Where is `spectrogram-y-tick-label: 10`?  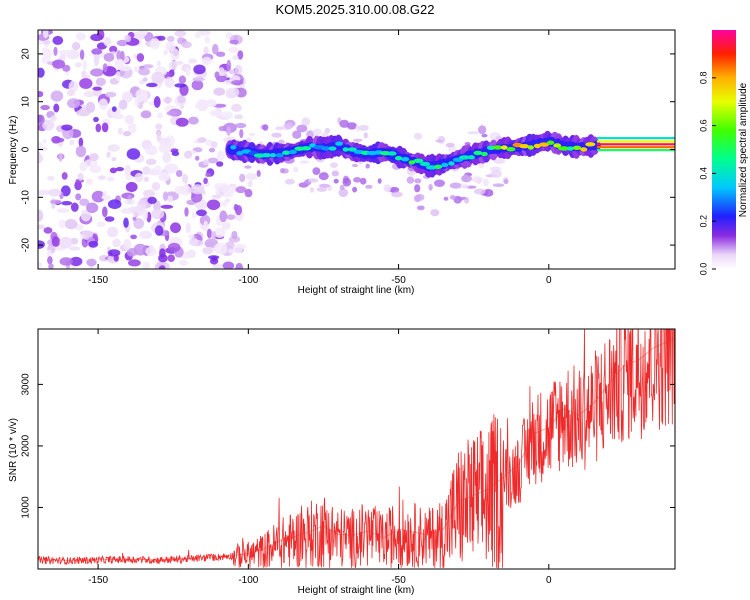
spectrogram-y-tick-label: 10 is located at coordinates (26, 102).